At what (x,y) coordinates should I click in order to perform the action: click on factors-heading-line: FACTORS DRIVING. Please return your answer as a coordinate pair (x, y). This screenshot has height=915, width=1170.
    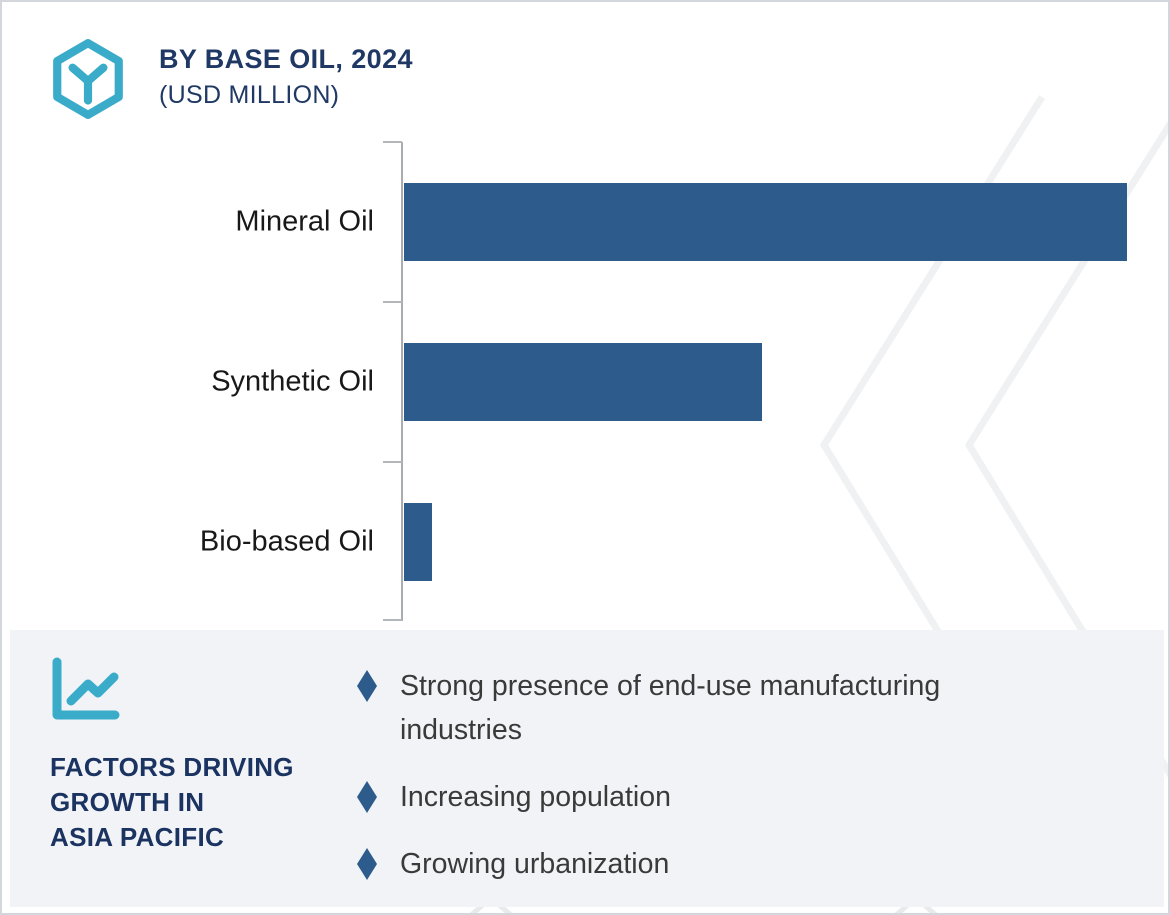
    Looking at the image, I should click on (172, 767).